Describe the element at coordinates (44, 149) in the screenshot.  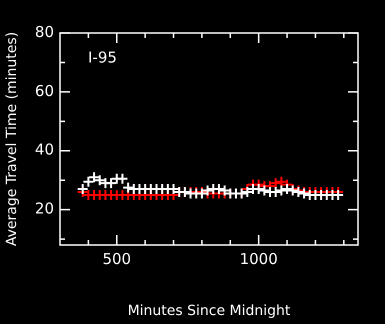
I see `y-tick-label: 40` at that location.